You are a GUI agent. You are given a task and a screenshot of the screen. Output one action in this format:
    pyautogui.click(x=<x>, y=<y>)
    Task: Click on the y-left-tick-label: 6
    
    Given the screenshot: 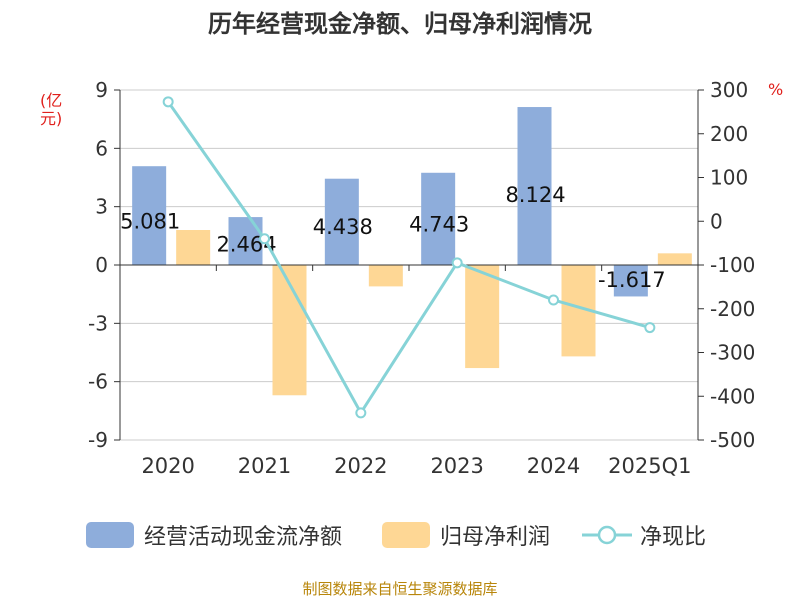 What is the action you would take?
    pyautogui.click(x=101, y=148)
    